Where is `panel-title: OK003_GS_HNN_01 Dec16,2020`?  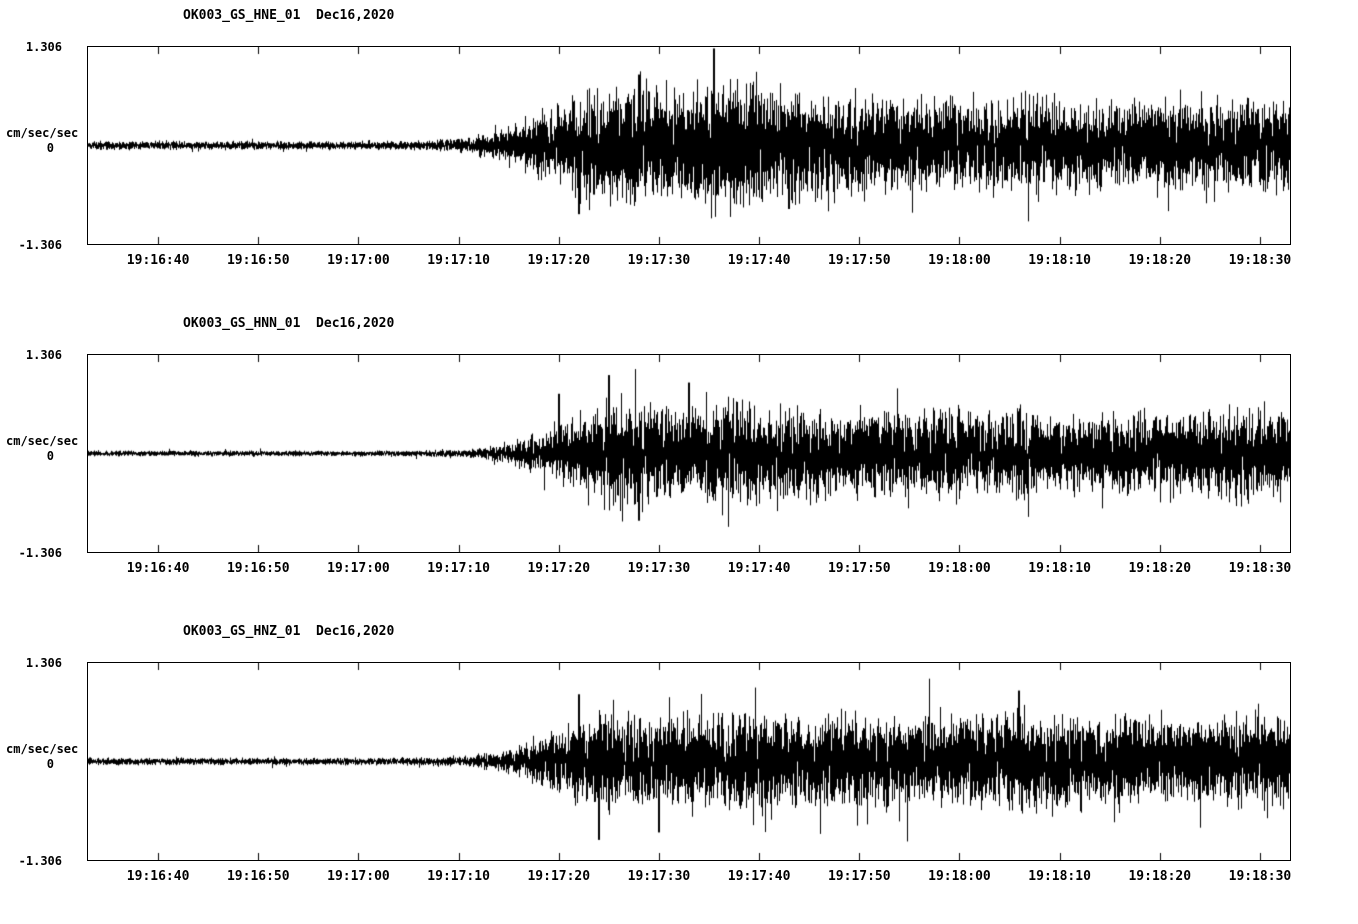 panel-title: OK003_GS_HNN_01 Dec16,2020 is located at coordinates (289, 323).